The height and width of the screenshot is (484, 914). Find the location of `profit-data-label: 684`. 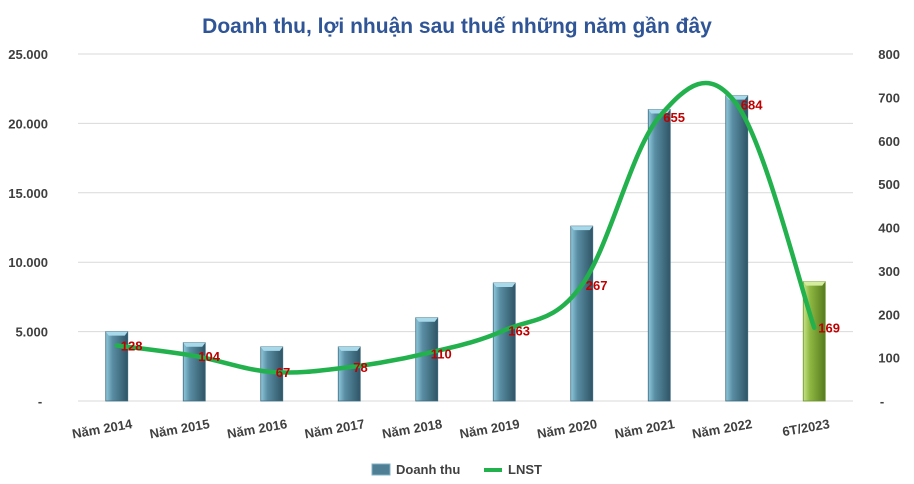

profit-data-label: 684 is located at coordinates (752, 104).